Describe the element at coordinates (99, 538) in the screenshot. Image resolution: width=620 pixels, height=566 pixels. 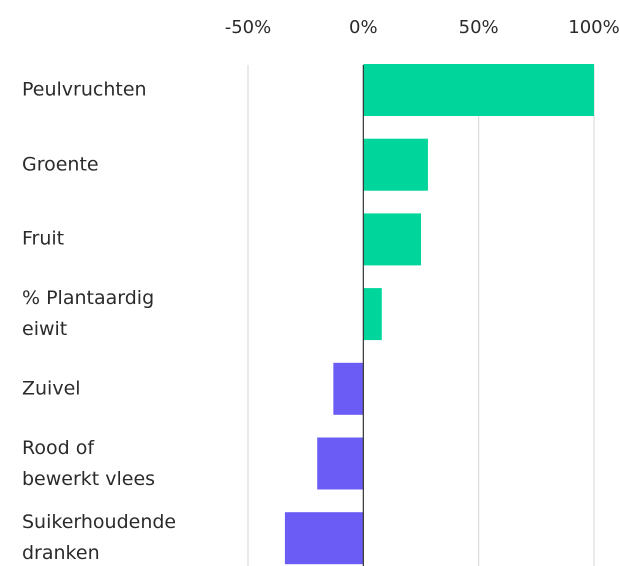
I see `category-label: Suikerhoudende dranken` at that location.